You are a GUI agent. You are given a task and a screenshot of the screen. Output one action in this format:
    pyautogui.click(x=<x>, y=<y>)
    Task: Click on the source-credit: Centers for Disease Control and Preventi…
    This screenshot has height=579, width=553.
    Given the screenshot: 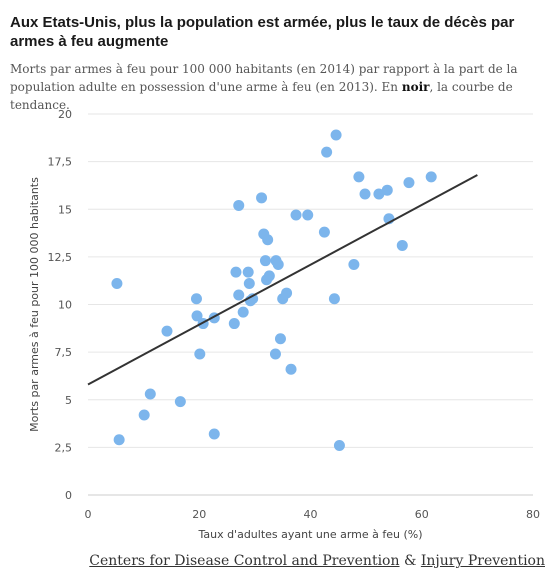 What is the action you would take?
    pyautogui.click(x=317, y=561)
    